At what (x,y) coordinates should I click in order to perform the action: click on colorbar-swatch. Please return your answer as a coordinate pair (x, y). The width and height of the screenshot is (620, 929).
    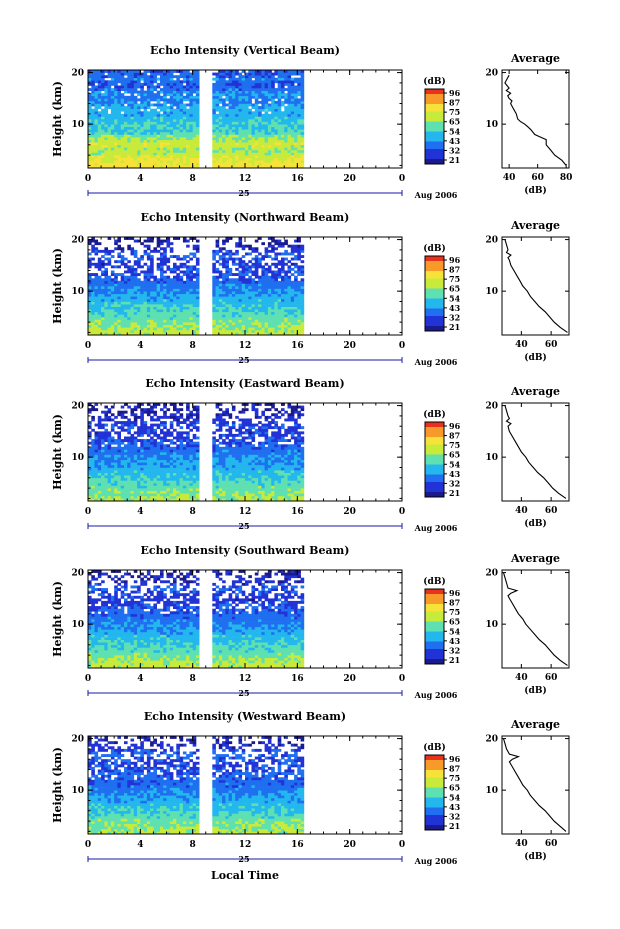
    Looking at the image, I should click on (434, 108).